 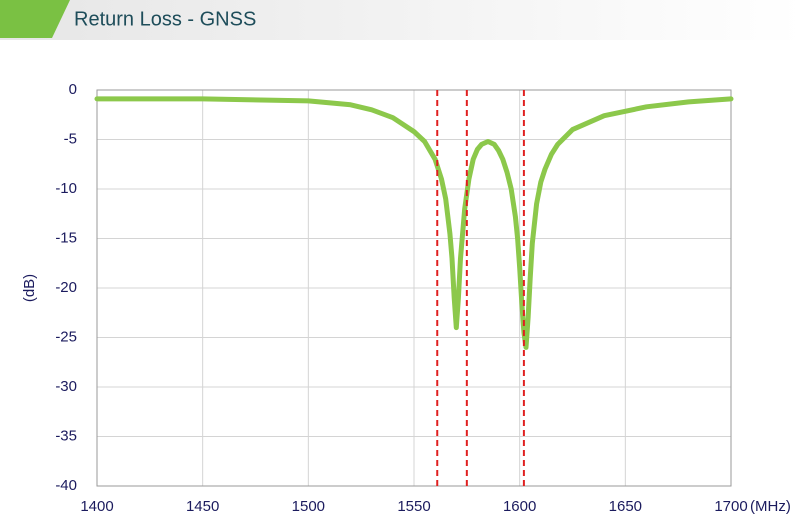 What do you see at coordinates (66, 386) in the screenshot?
I see `y-tick-label: -30` at bounding box center [66, 386].